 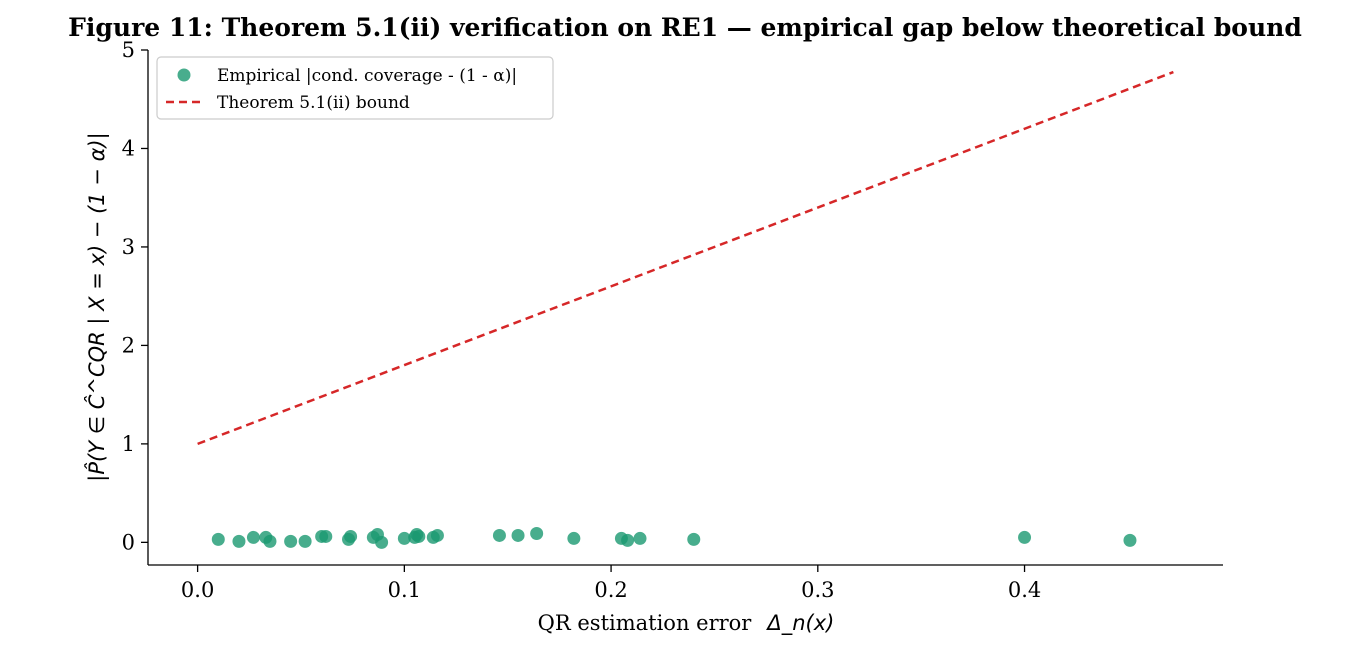 What do you see at coordinates (128, 247) in the screenshot?
I see `y-tick-label: 3` at bounding box center [128, 247].